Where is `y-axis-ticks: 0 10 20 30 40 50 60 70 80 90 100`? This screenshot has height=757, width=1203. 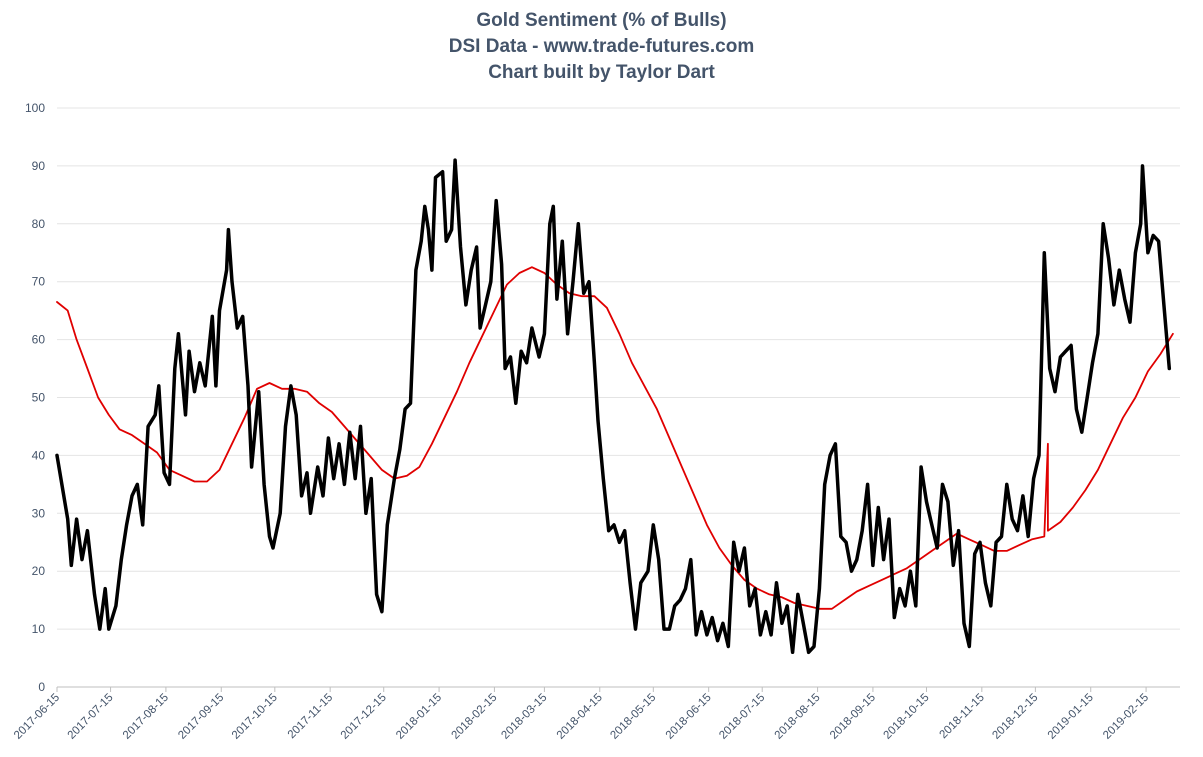
y-axis-ticks: 0 10 20 30 40 50 60 70 80 90 100 is located at coordinates (35, 397).